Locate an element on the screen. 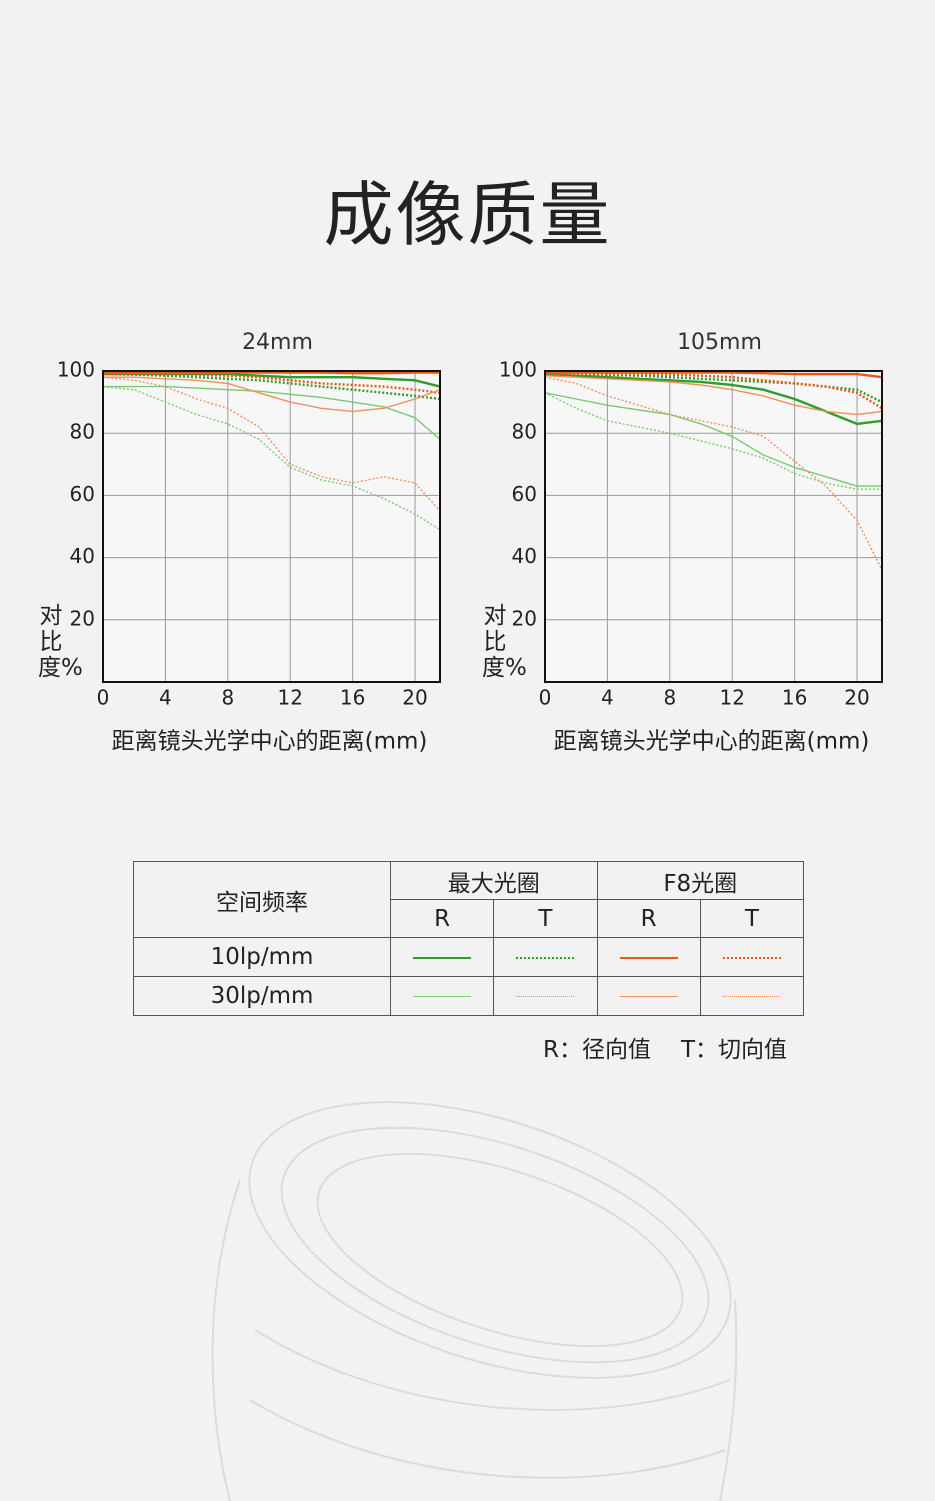  chart-title: 24mm is located at coordinates (277, 342).